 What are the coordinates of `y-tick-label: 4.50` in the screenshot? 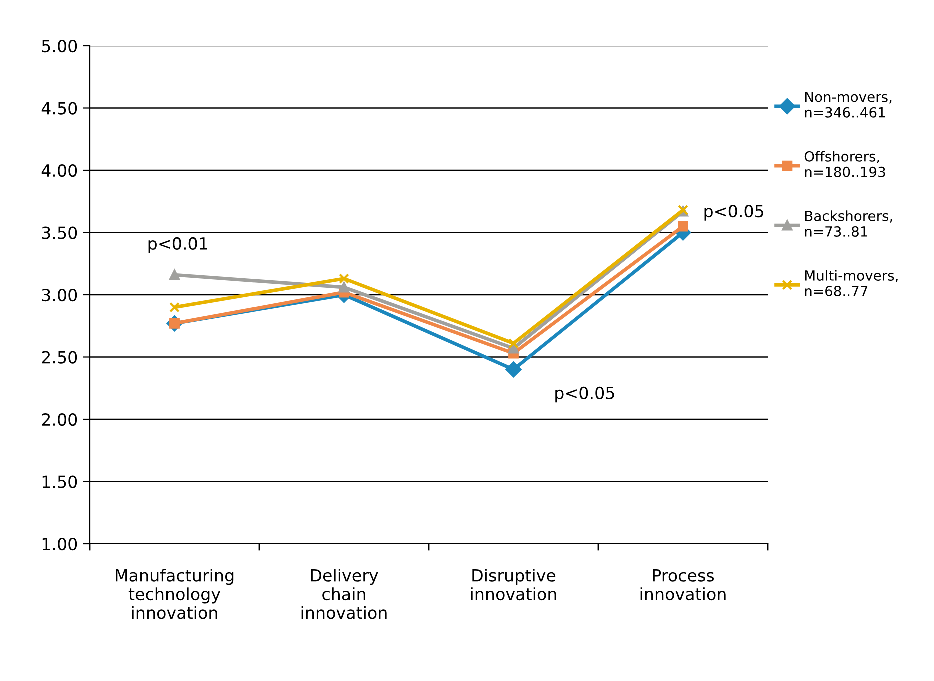 It's located at (60, 108).